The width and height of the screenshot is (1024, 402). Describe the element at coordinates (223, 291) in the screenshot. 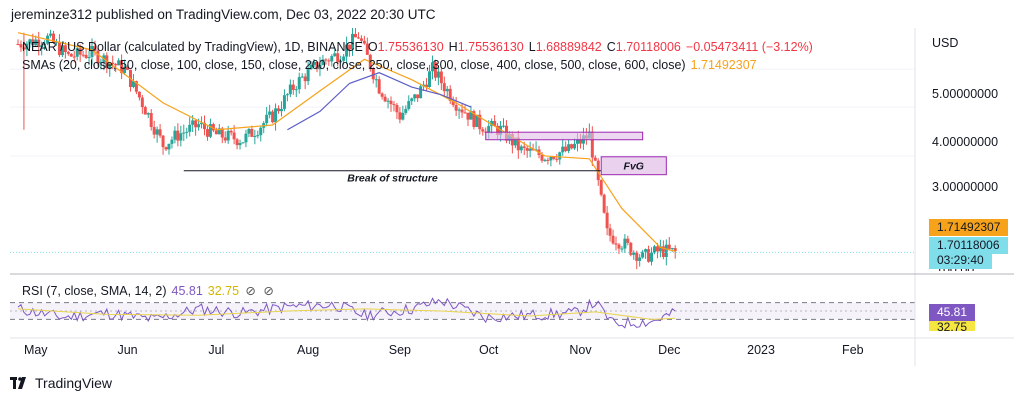

I see `rsi-sma-legend-value: 32.75` at that location.